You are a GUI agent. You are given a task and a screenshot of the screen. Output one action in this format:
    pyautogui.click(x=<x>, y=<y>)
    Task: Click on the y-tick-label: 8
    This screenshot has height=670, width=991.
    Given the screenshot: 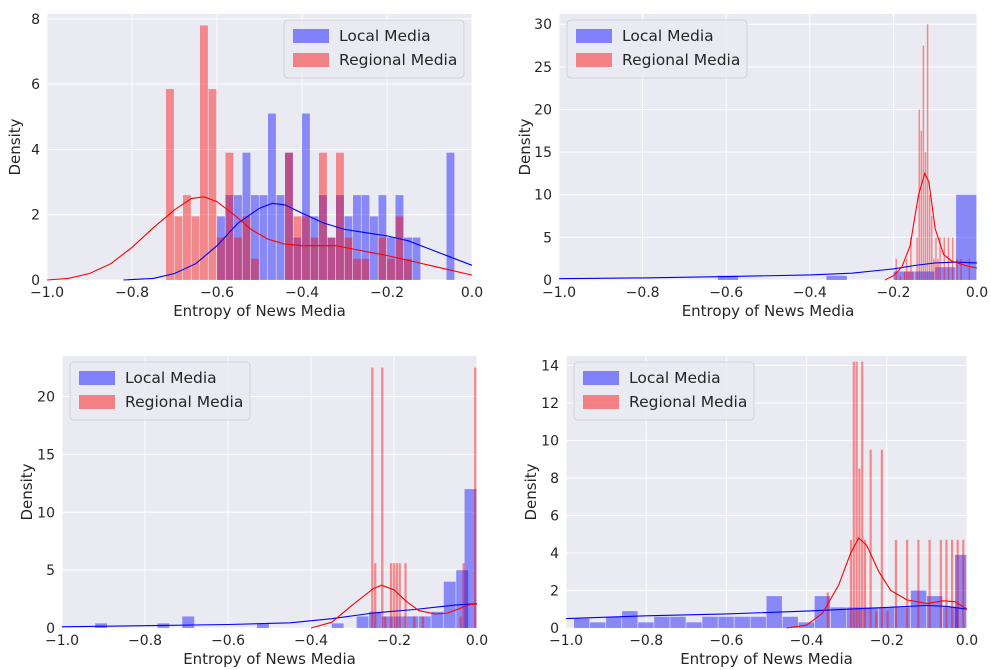 What is the action you would take?
    pyautogui.click(x=554, y=479)
    